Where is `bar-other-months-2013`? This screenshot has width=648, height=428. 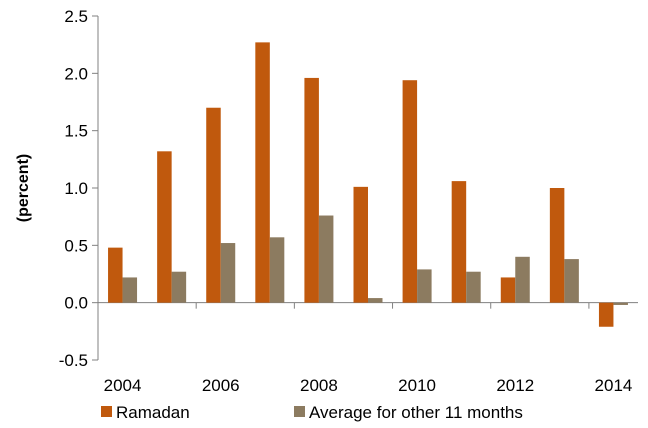
bar-other-months-2013 is located at coordinates (571, 281).